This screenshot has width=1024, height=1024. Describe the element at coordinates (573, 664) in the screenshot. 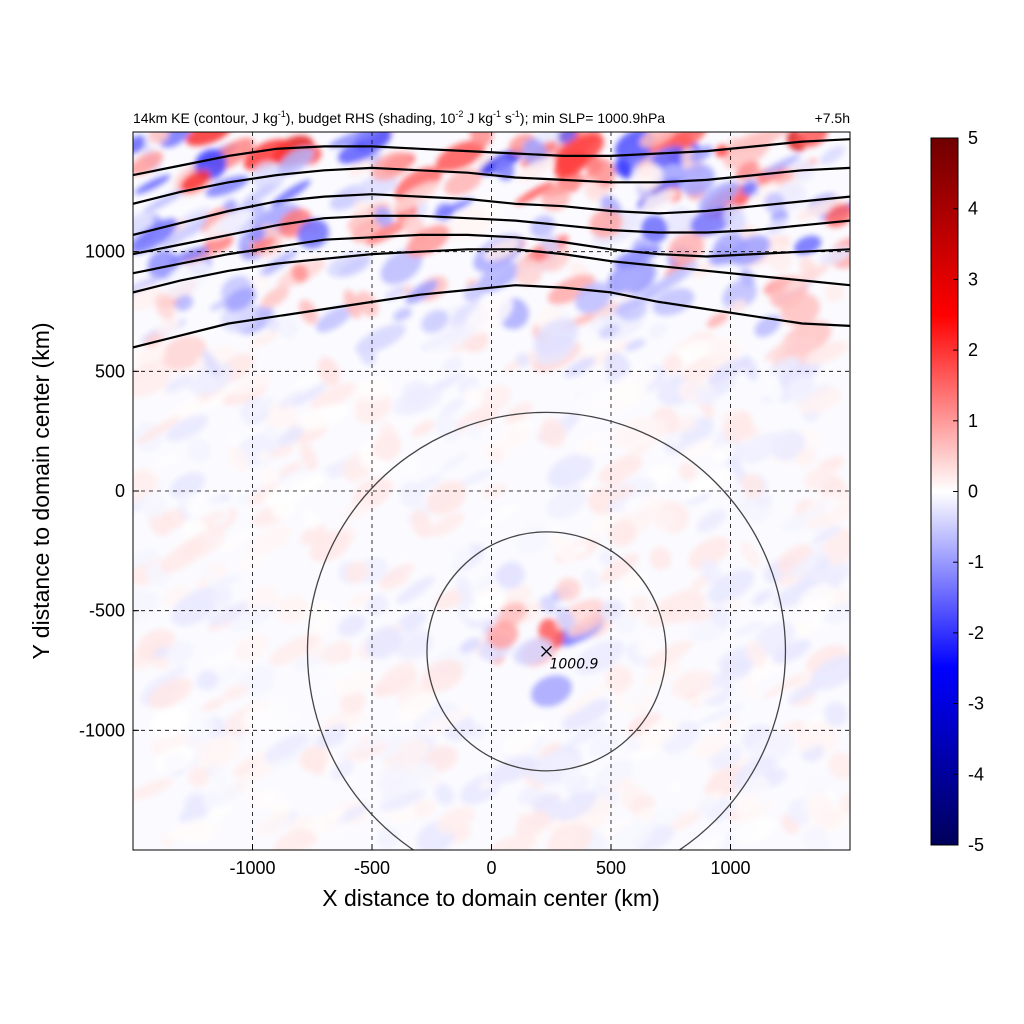

I see `storm-center-label: 1000.9` at that location.